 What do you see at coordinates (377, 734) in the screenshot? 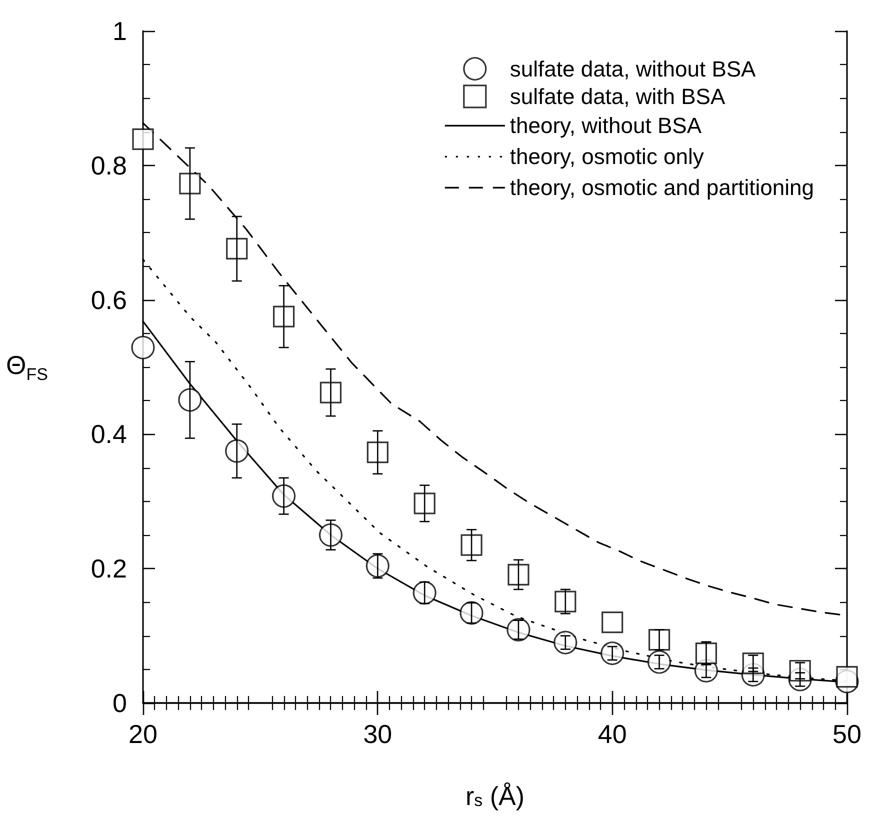
I see `x-tick-label: 30` at bounding box center [377, 734].